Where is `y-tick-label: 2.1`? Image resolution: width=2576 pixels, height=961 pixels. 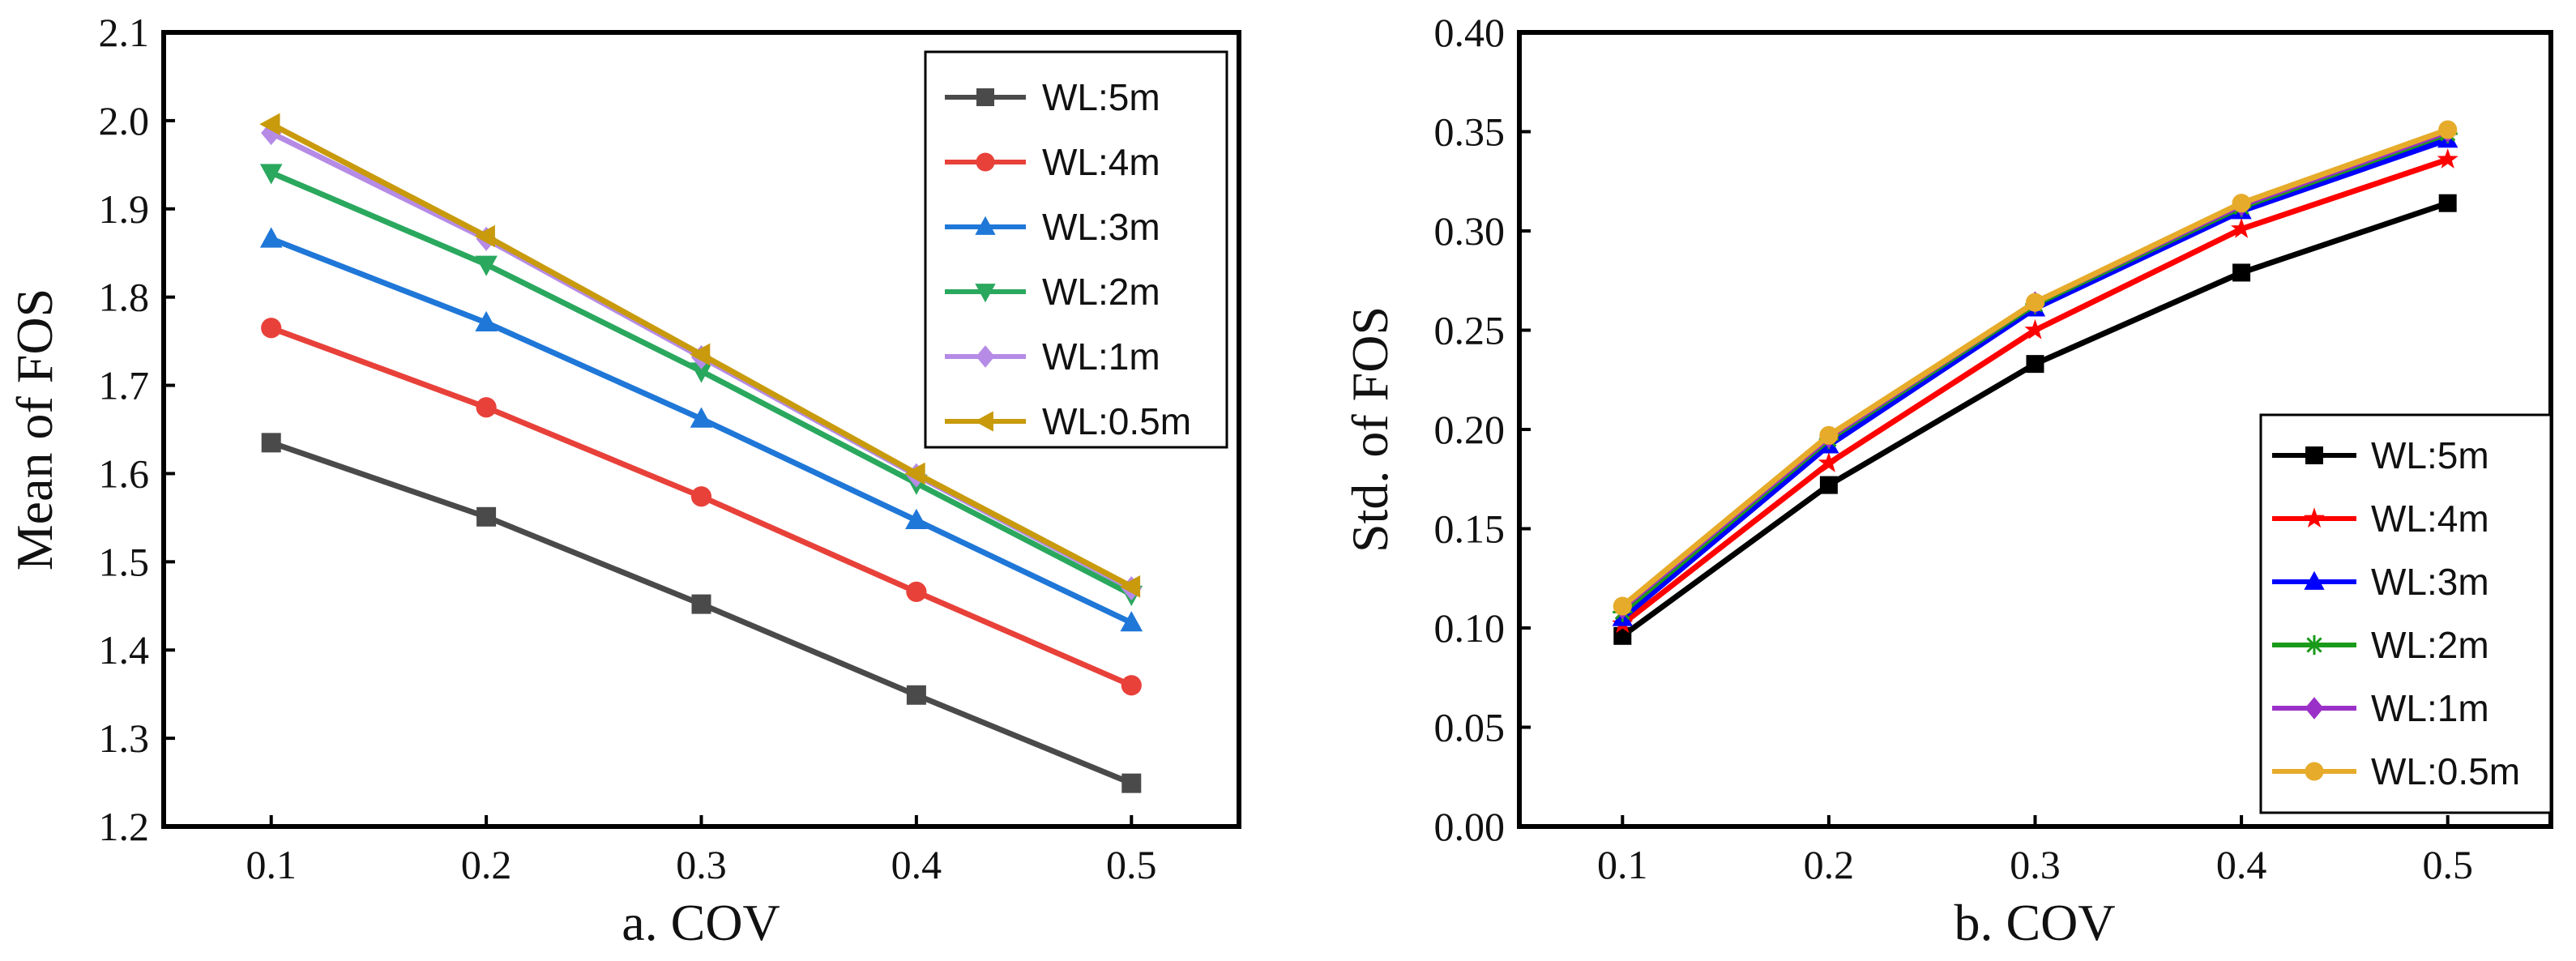 y-tick-label: 2.1 is located at coordinates (124, 32).